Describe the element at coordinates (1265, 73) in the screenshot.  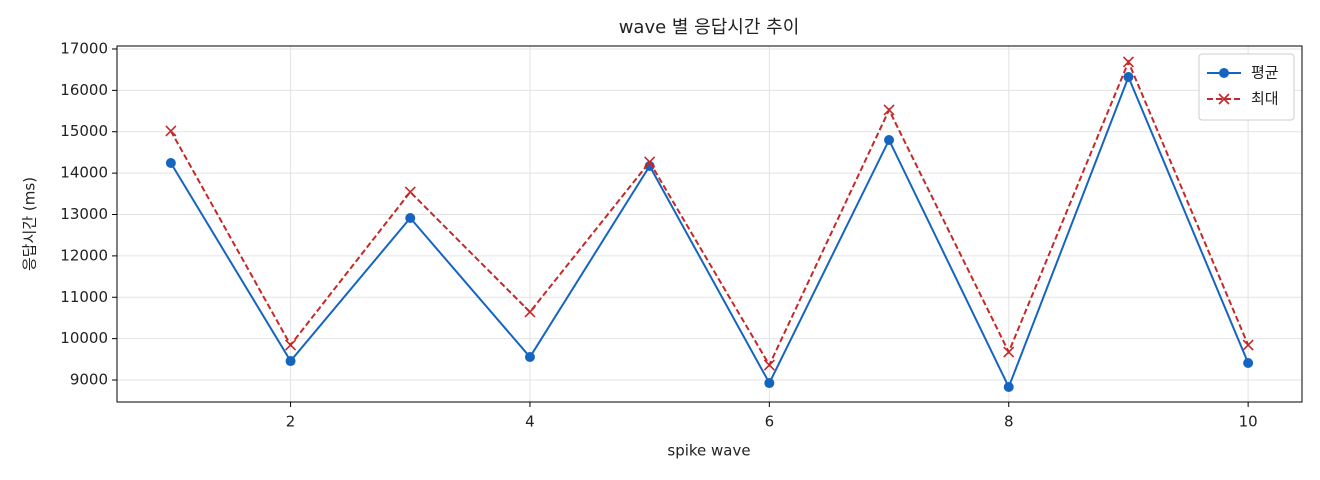
I see `legend-label: 평균` at that location.